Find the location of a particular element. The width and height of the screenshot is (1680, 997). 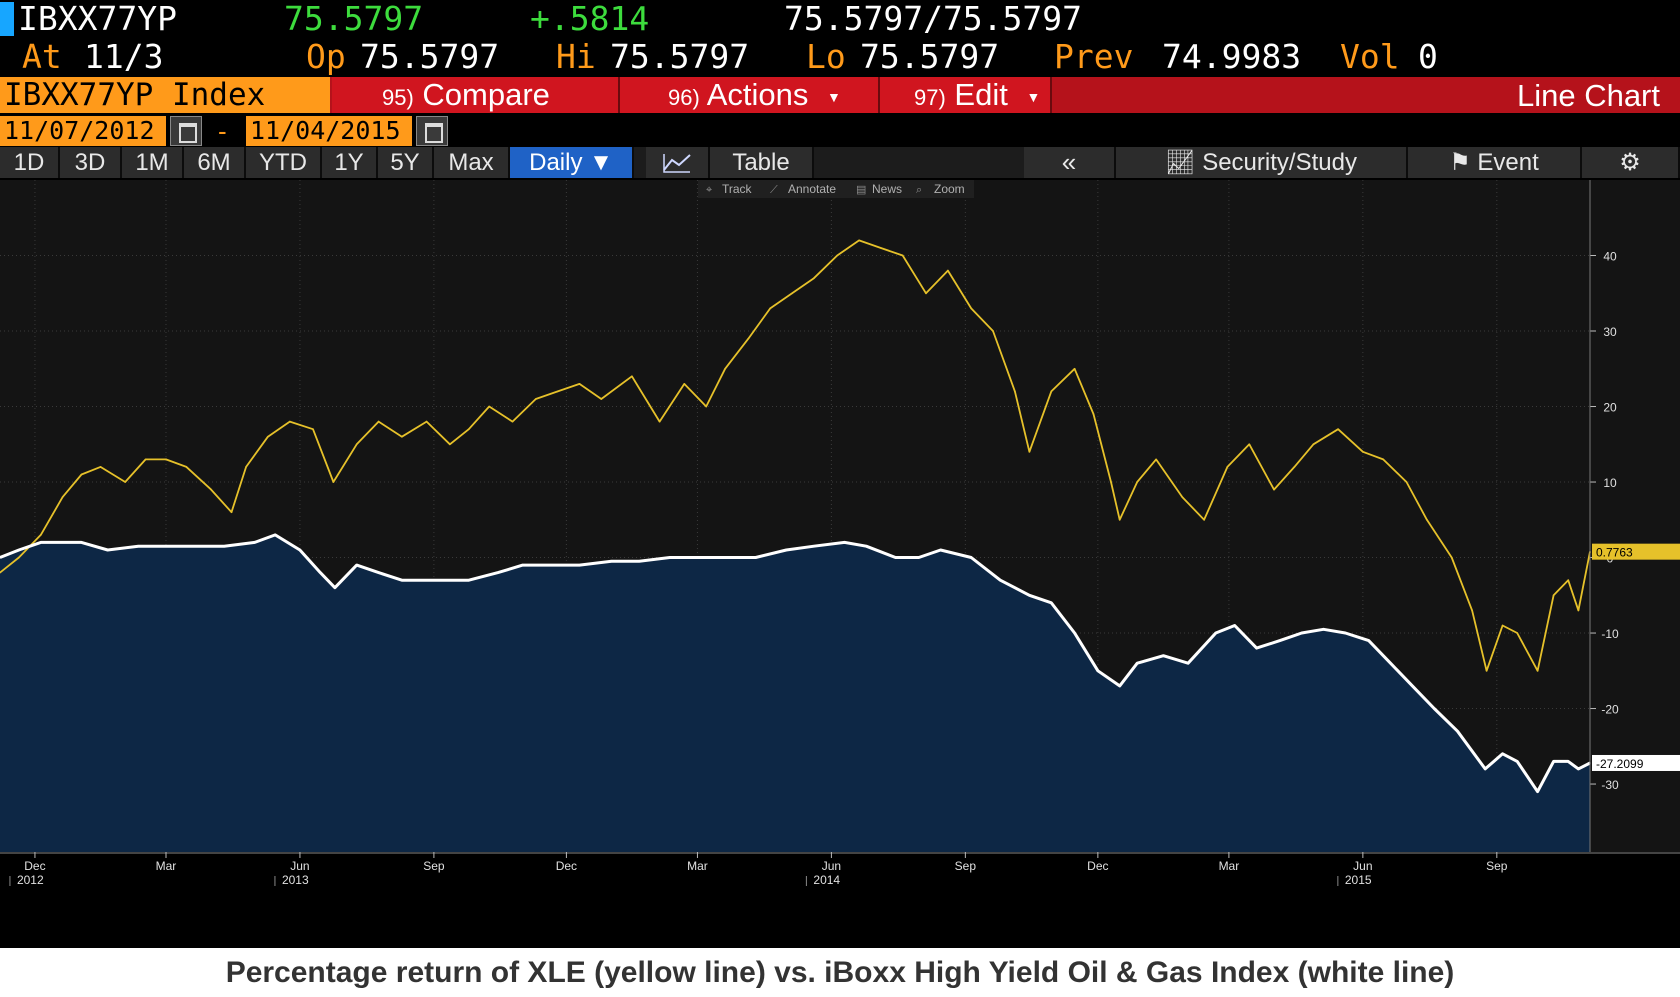

zoom-icon: ⌕ is located at coordinates (919, 190).